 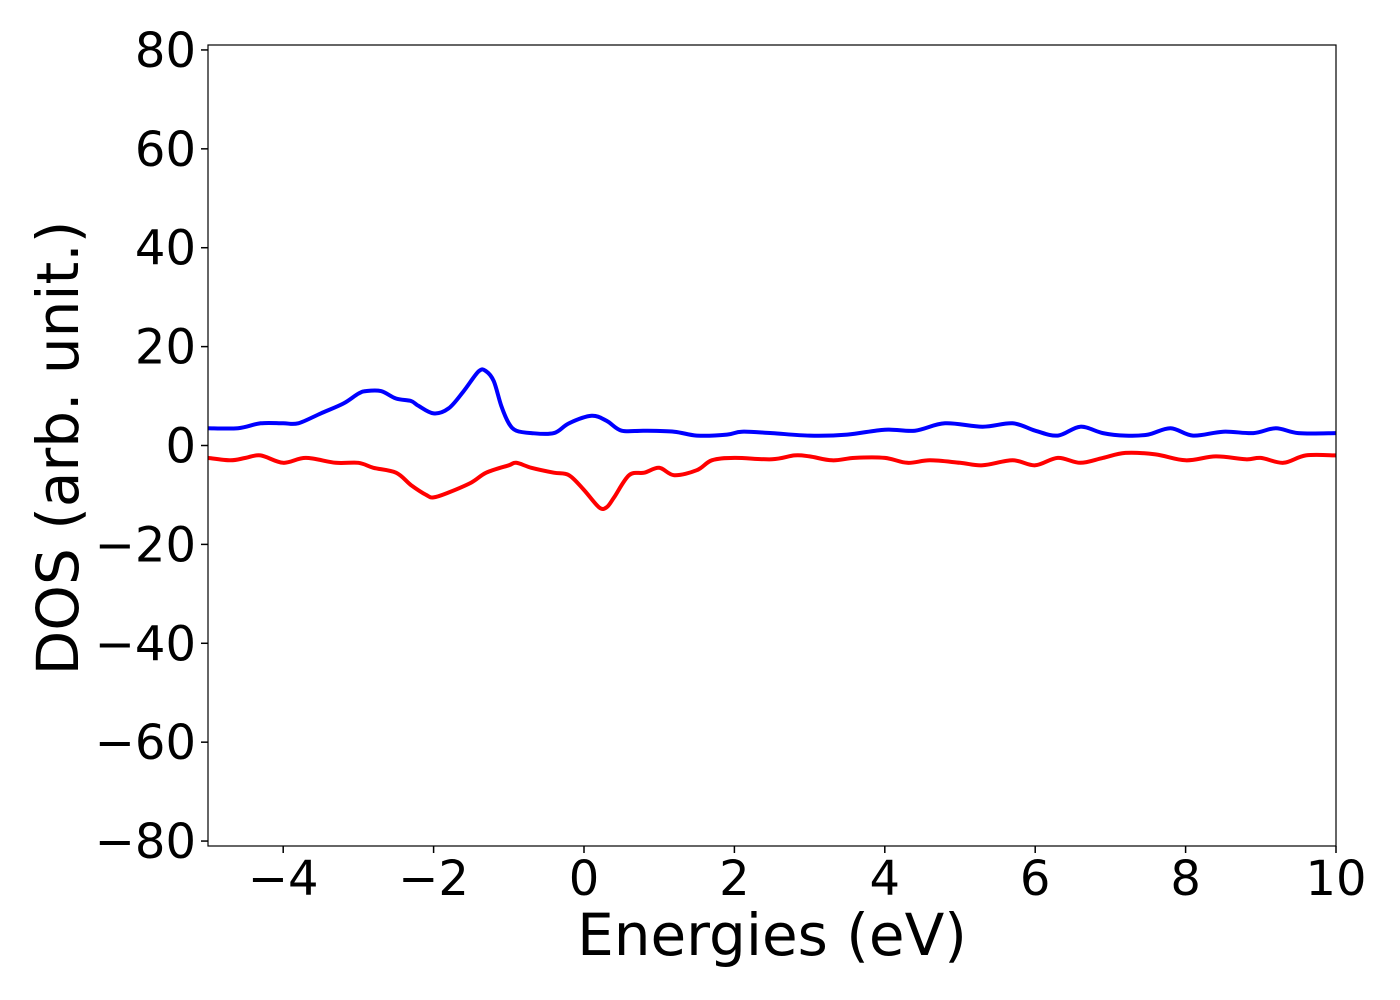 What do you see at coordinates (165, 51) in the screenshot?
I see `y-tick-label: 80` at bounding box center [165, 51].